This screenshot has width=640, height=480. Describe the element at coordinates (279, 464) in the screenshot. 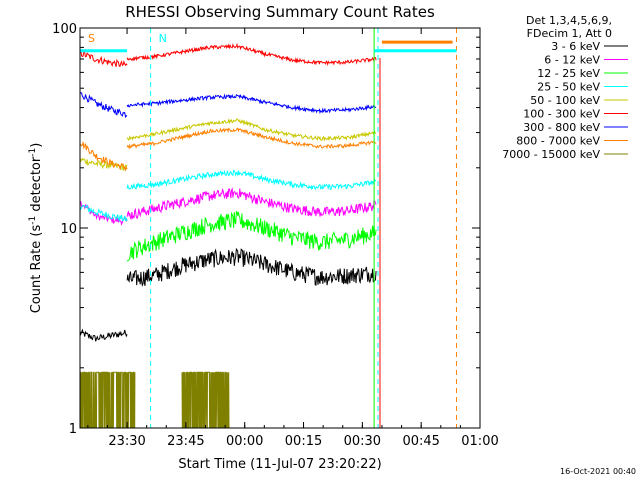

I see `x-axis-label: Start Time (11-Jul-07 23:20:22)` at that location.